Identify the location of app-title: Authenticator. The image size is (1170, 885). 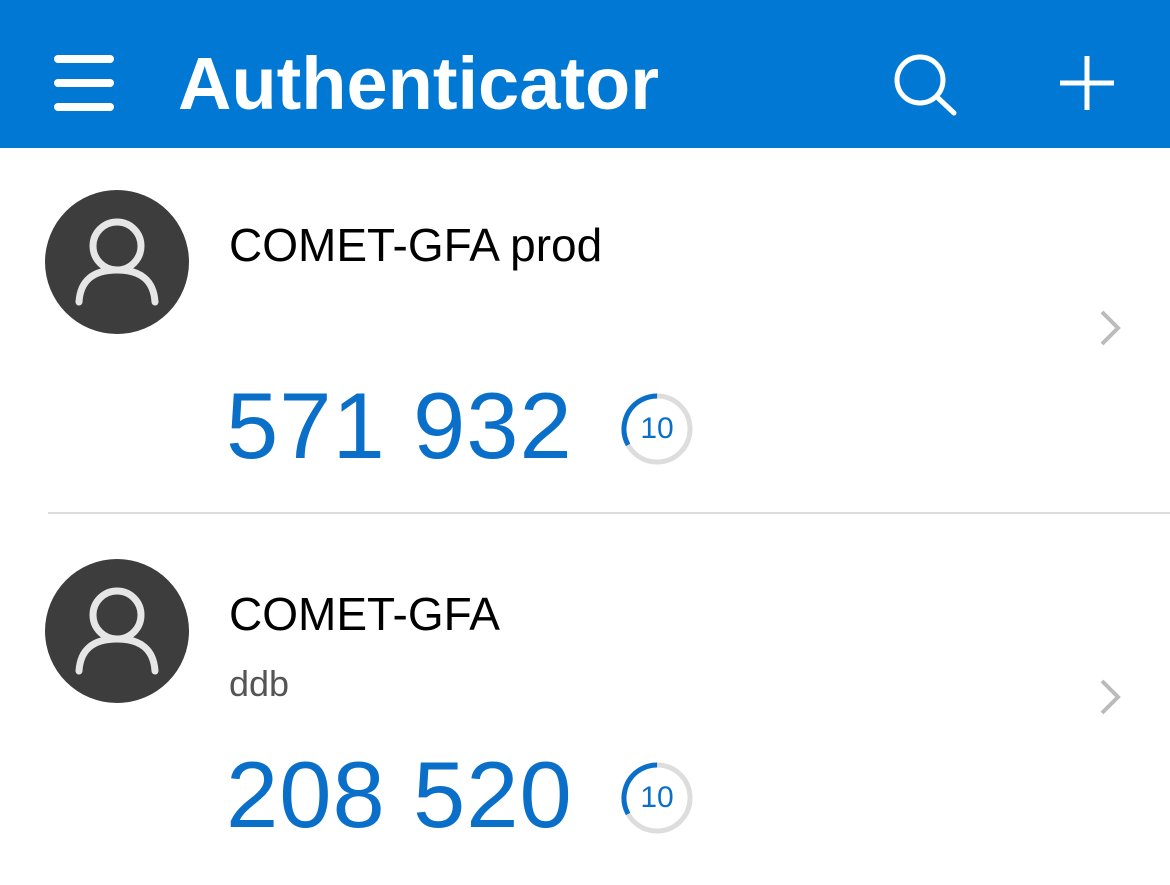
(418, 83).